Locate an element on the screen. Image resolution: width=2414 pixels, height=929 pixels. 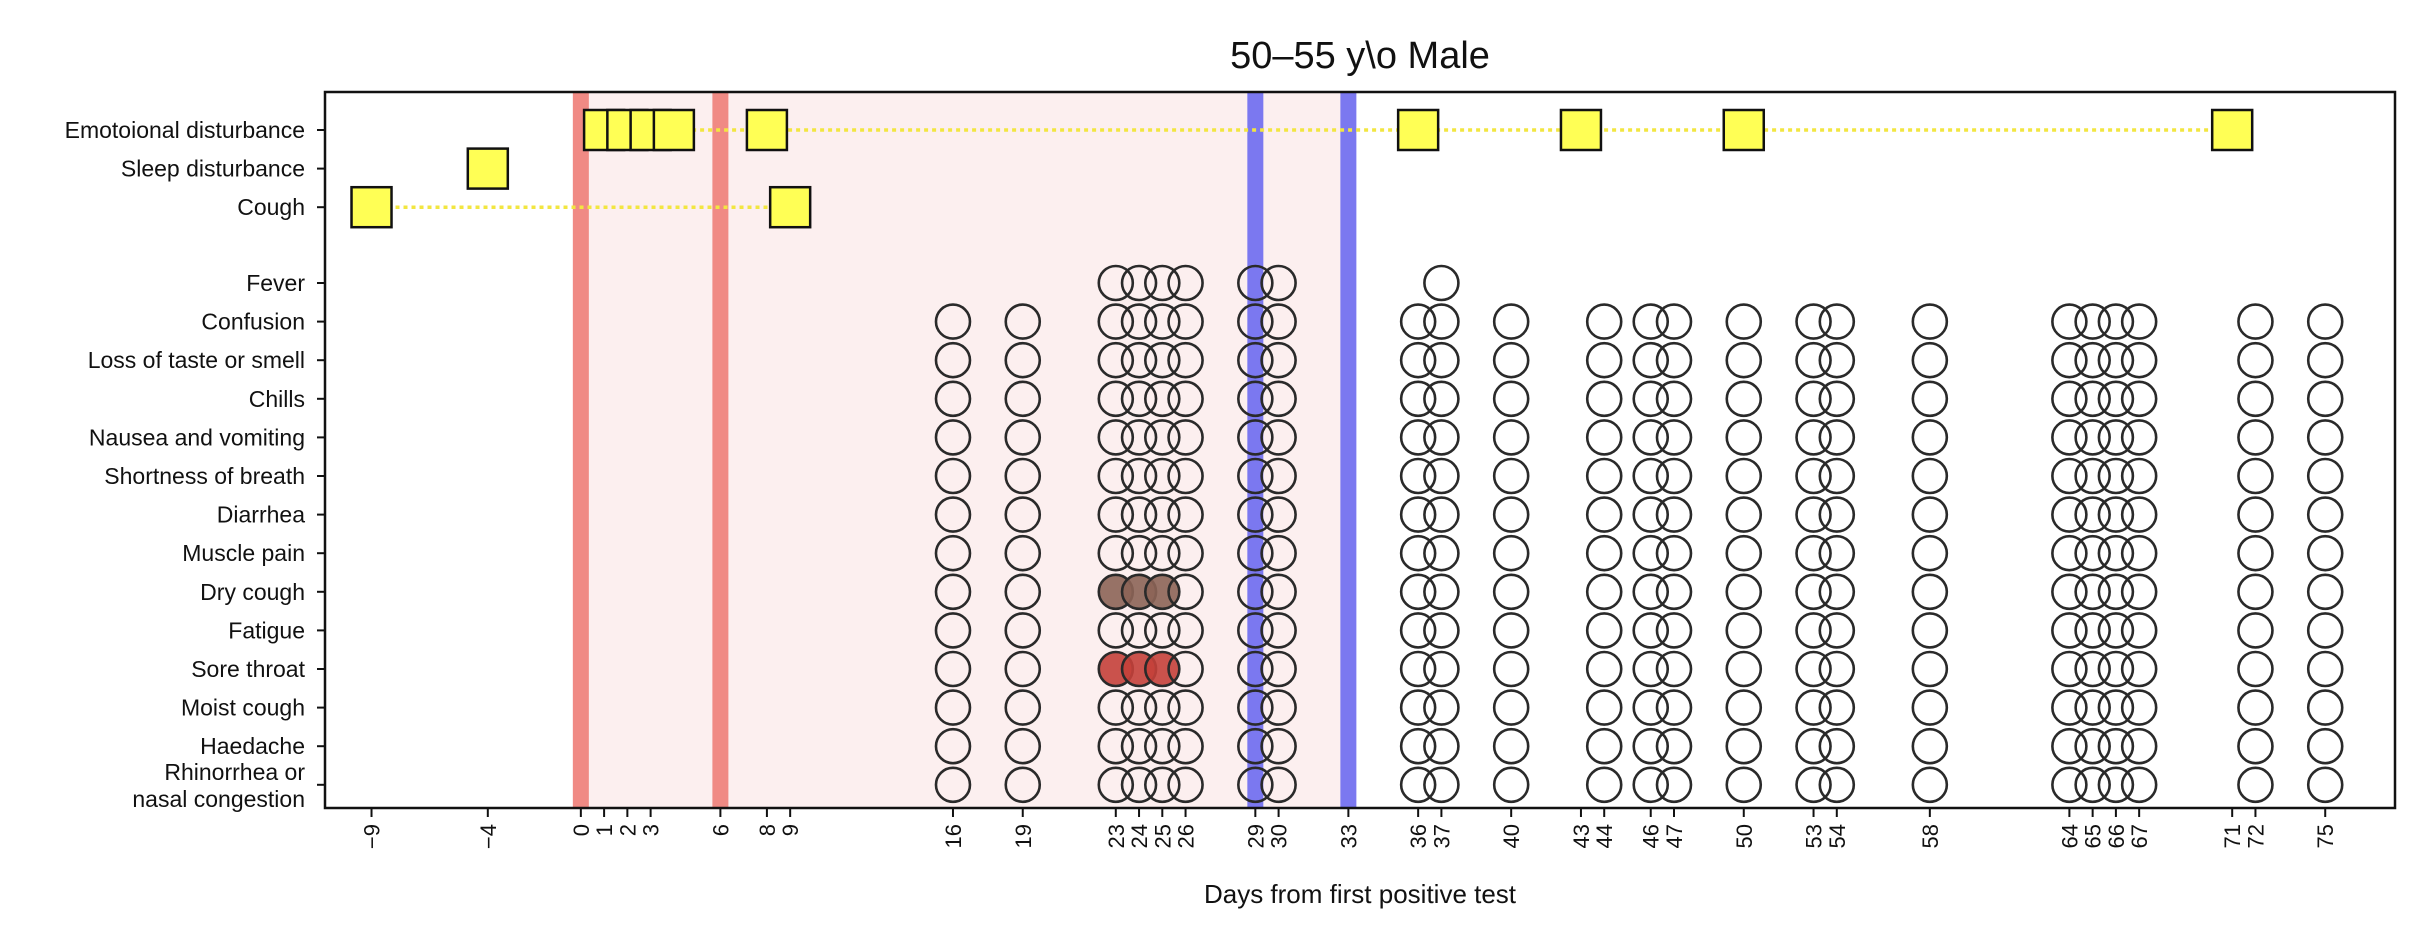
x-tick-label: 64 is located at coordinates (2069, 836).